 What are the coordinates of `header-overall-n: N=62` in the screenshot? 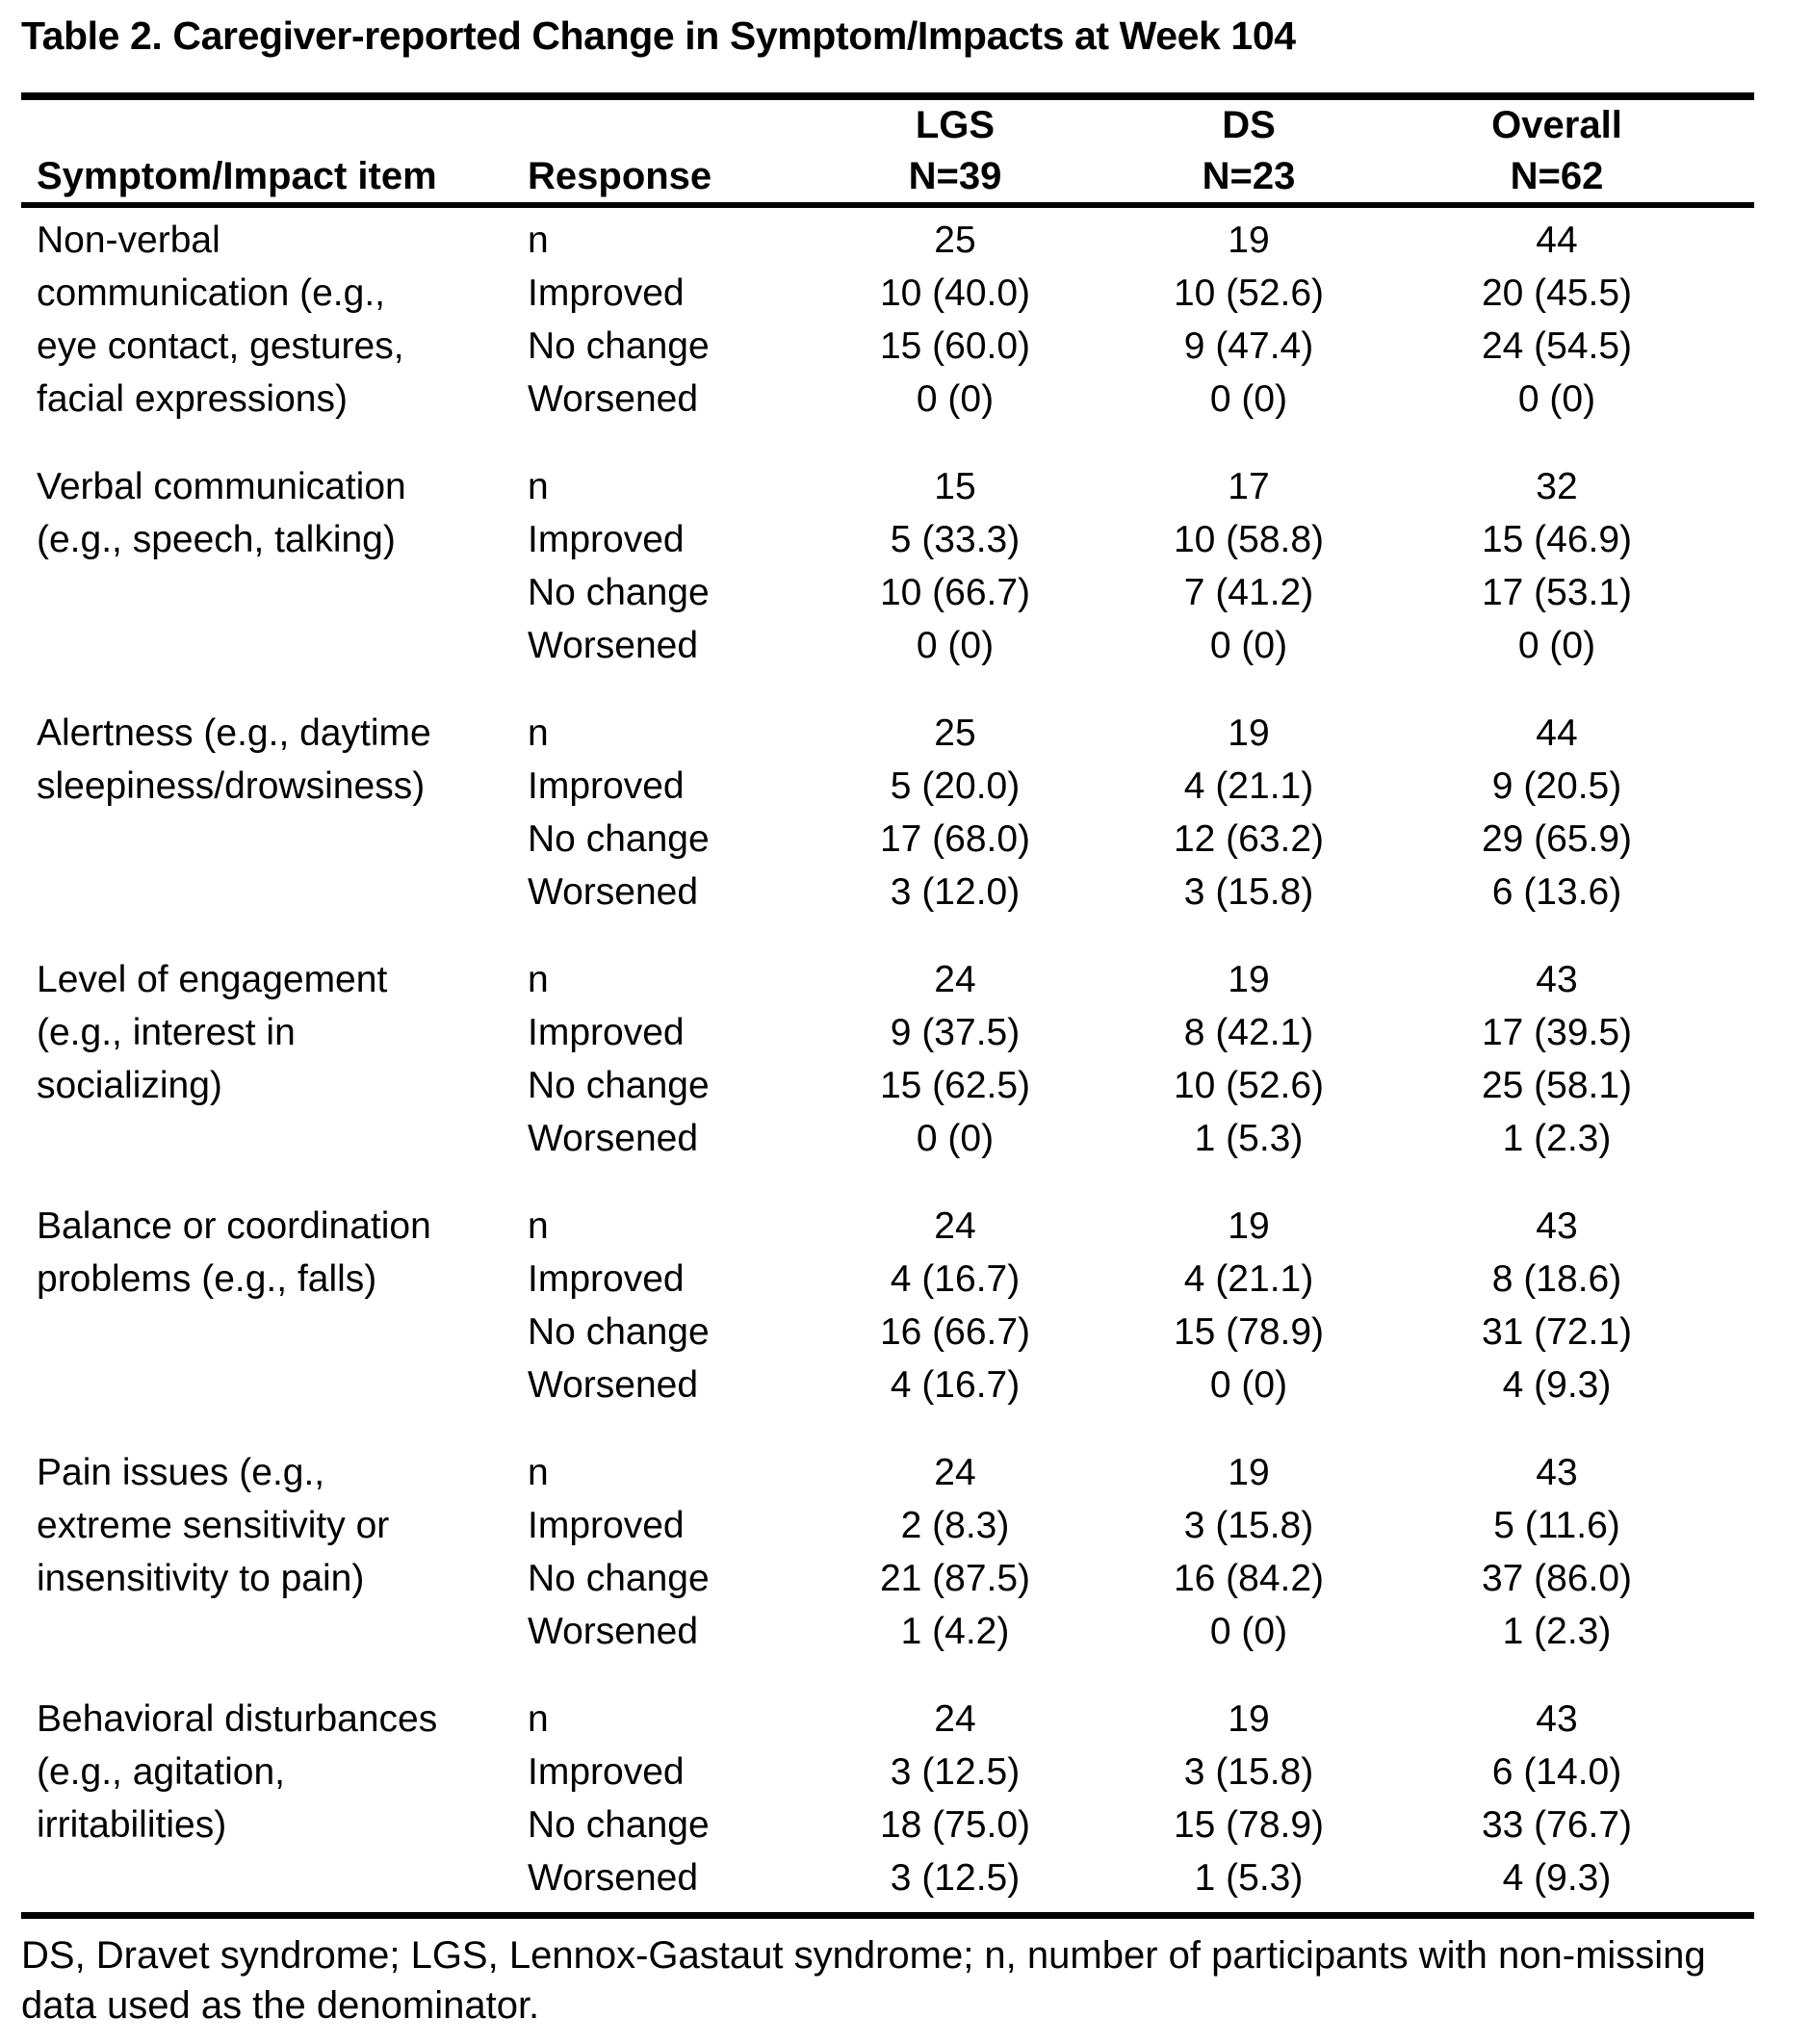 It's located at (1557, 176).